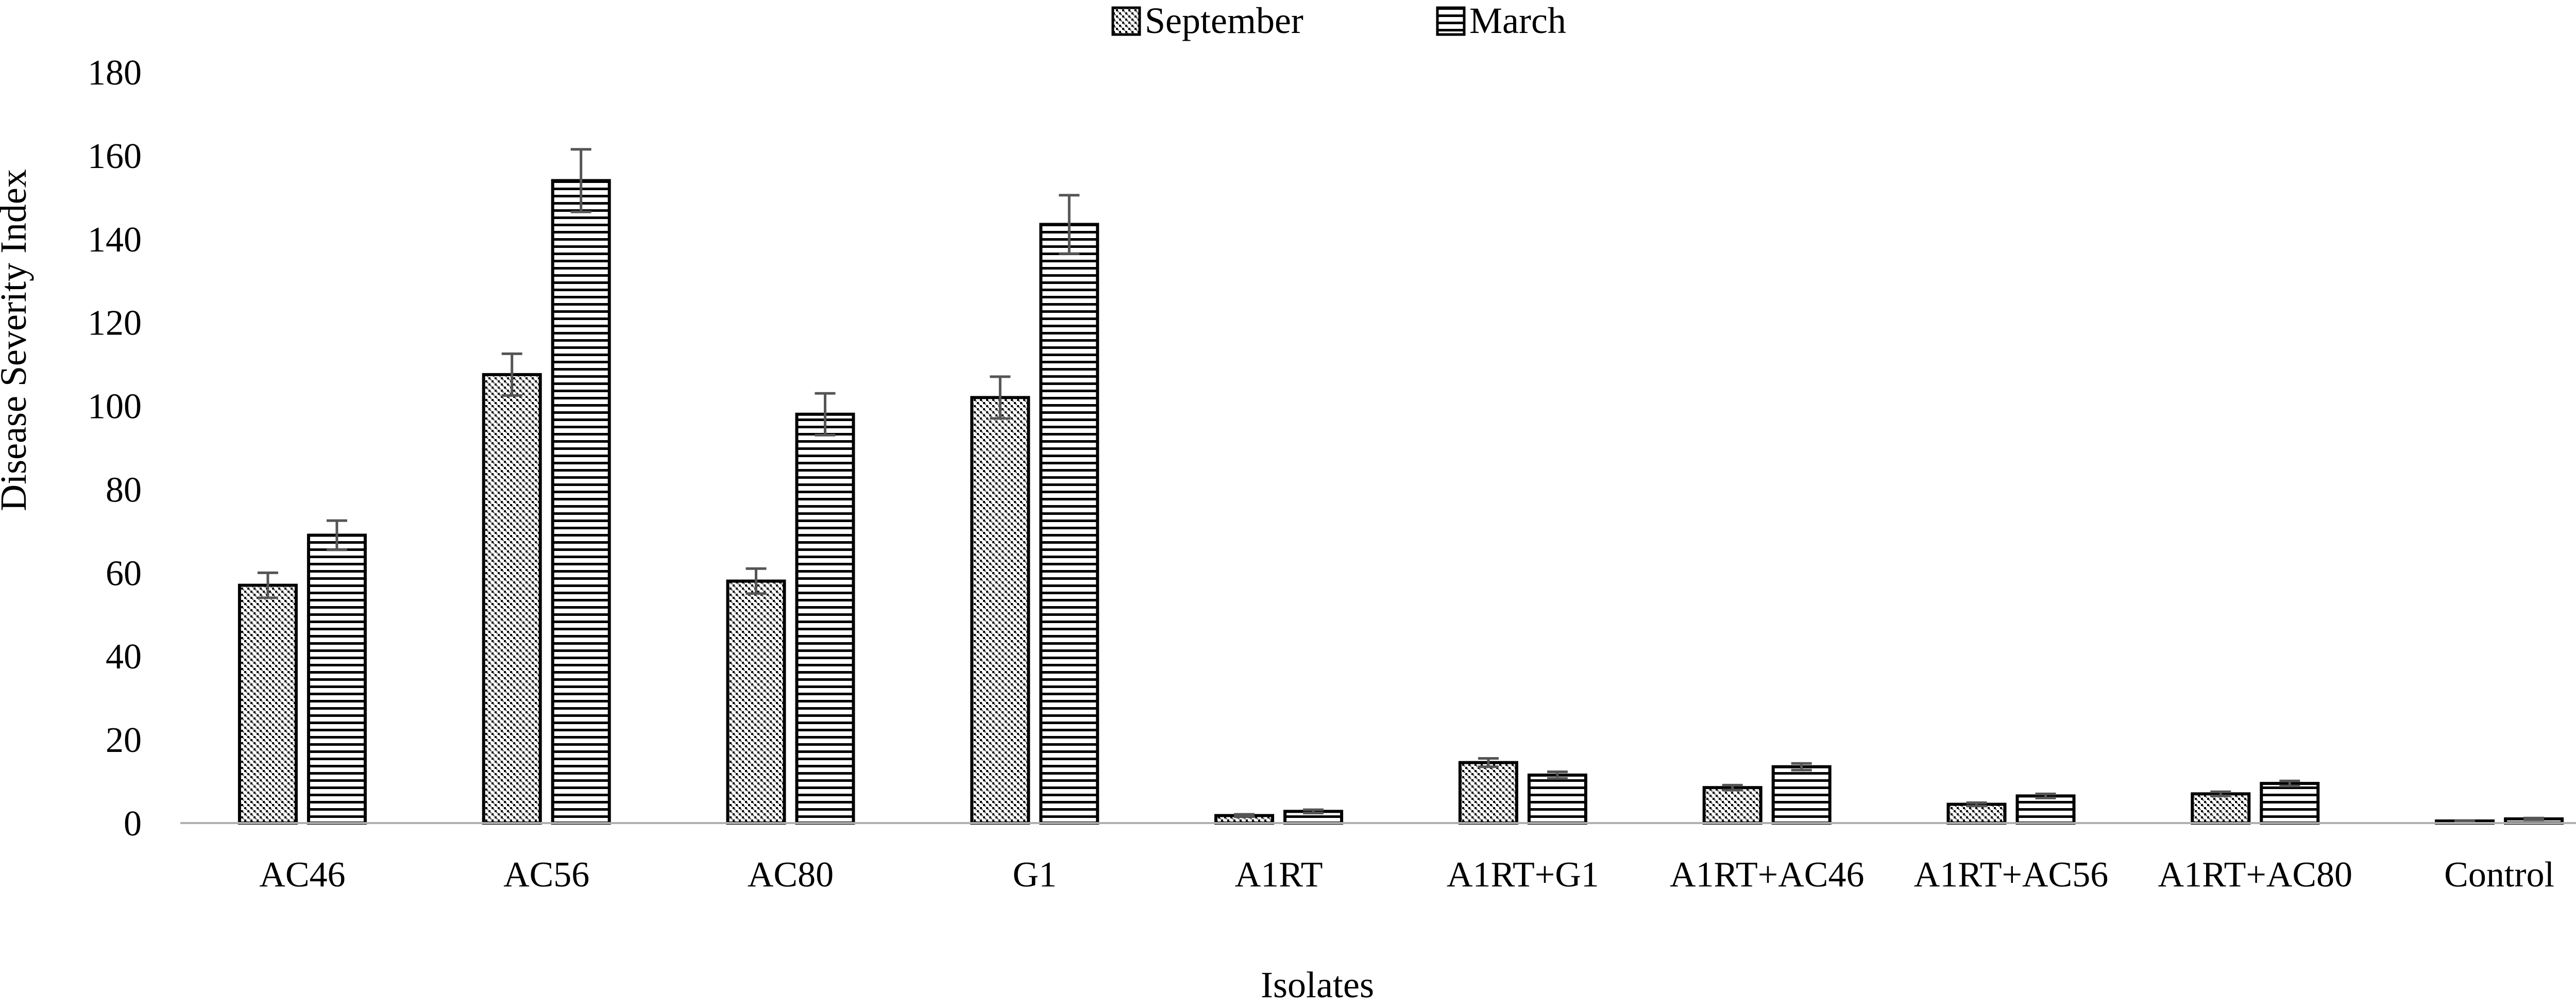  What do you see at coordinates (1767, 875) in the screenshot?
I see `x-tick-label: A1RT+AC46` at bounding box center [1767, 875].